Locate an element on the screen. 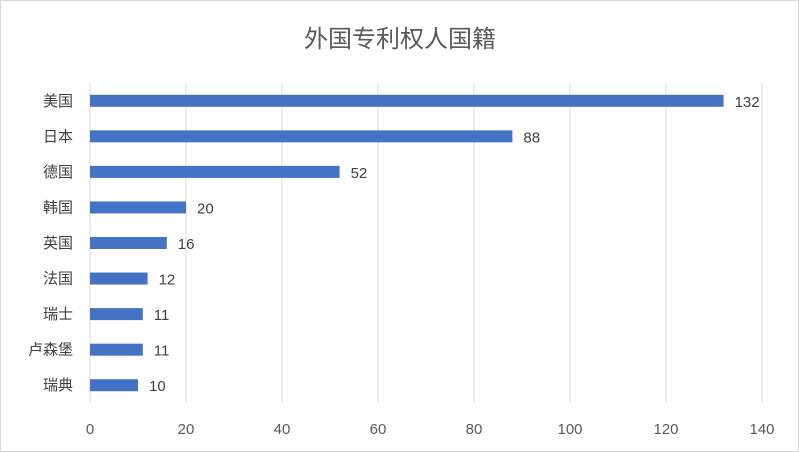 The image size is (799, 453). category-label-1: 美国 is located at coordinates (58, 101).